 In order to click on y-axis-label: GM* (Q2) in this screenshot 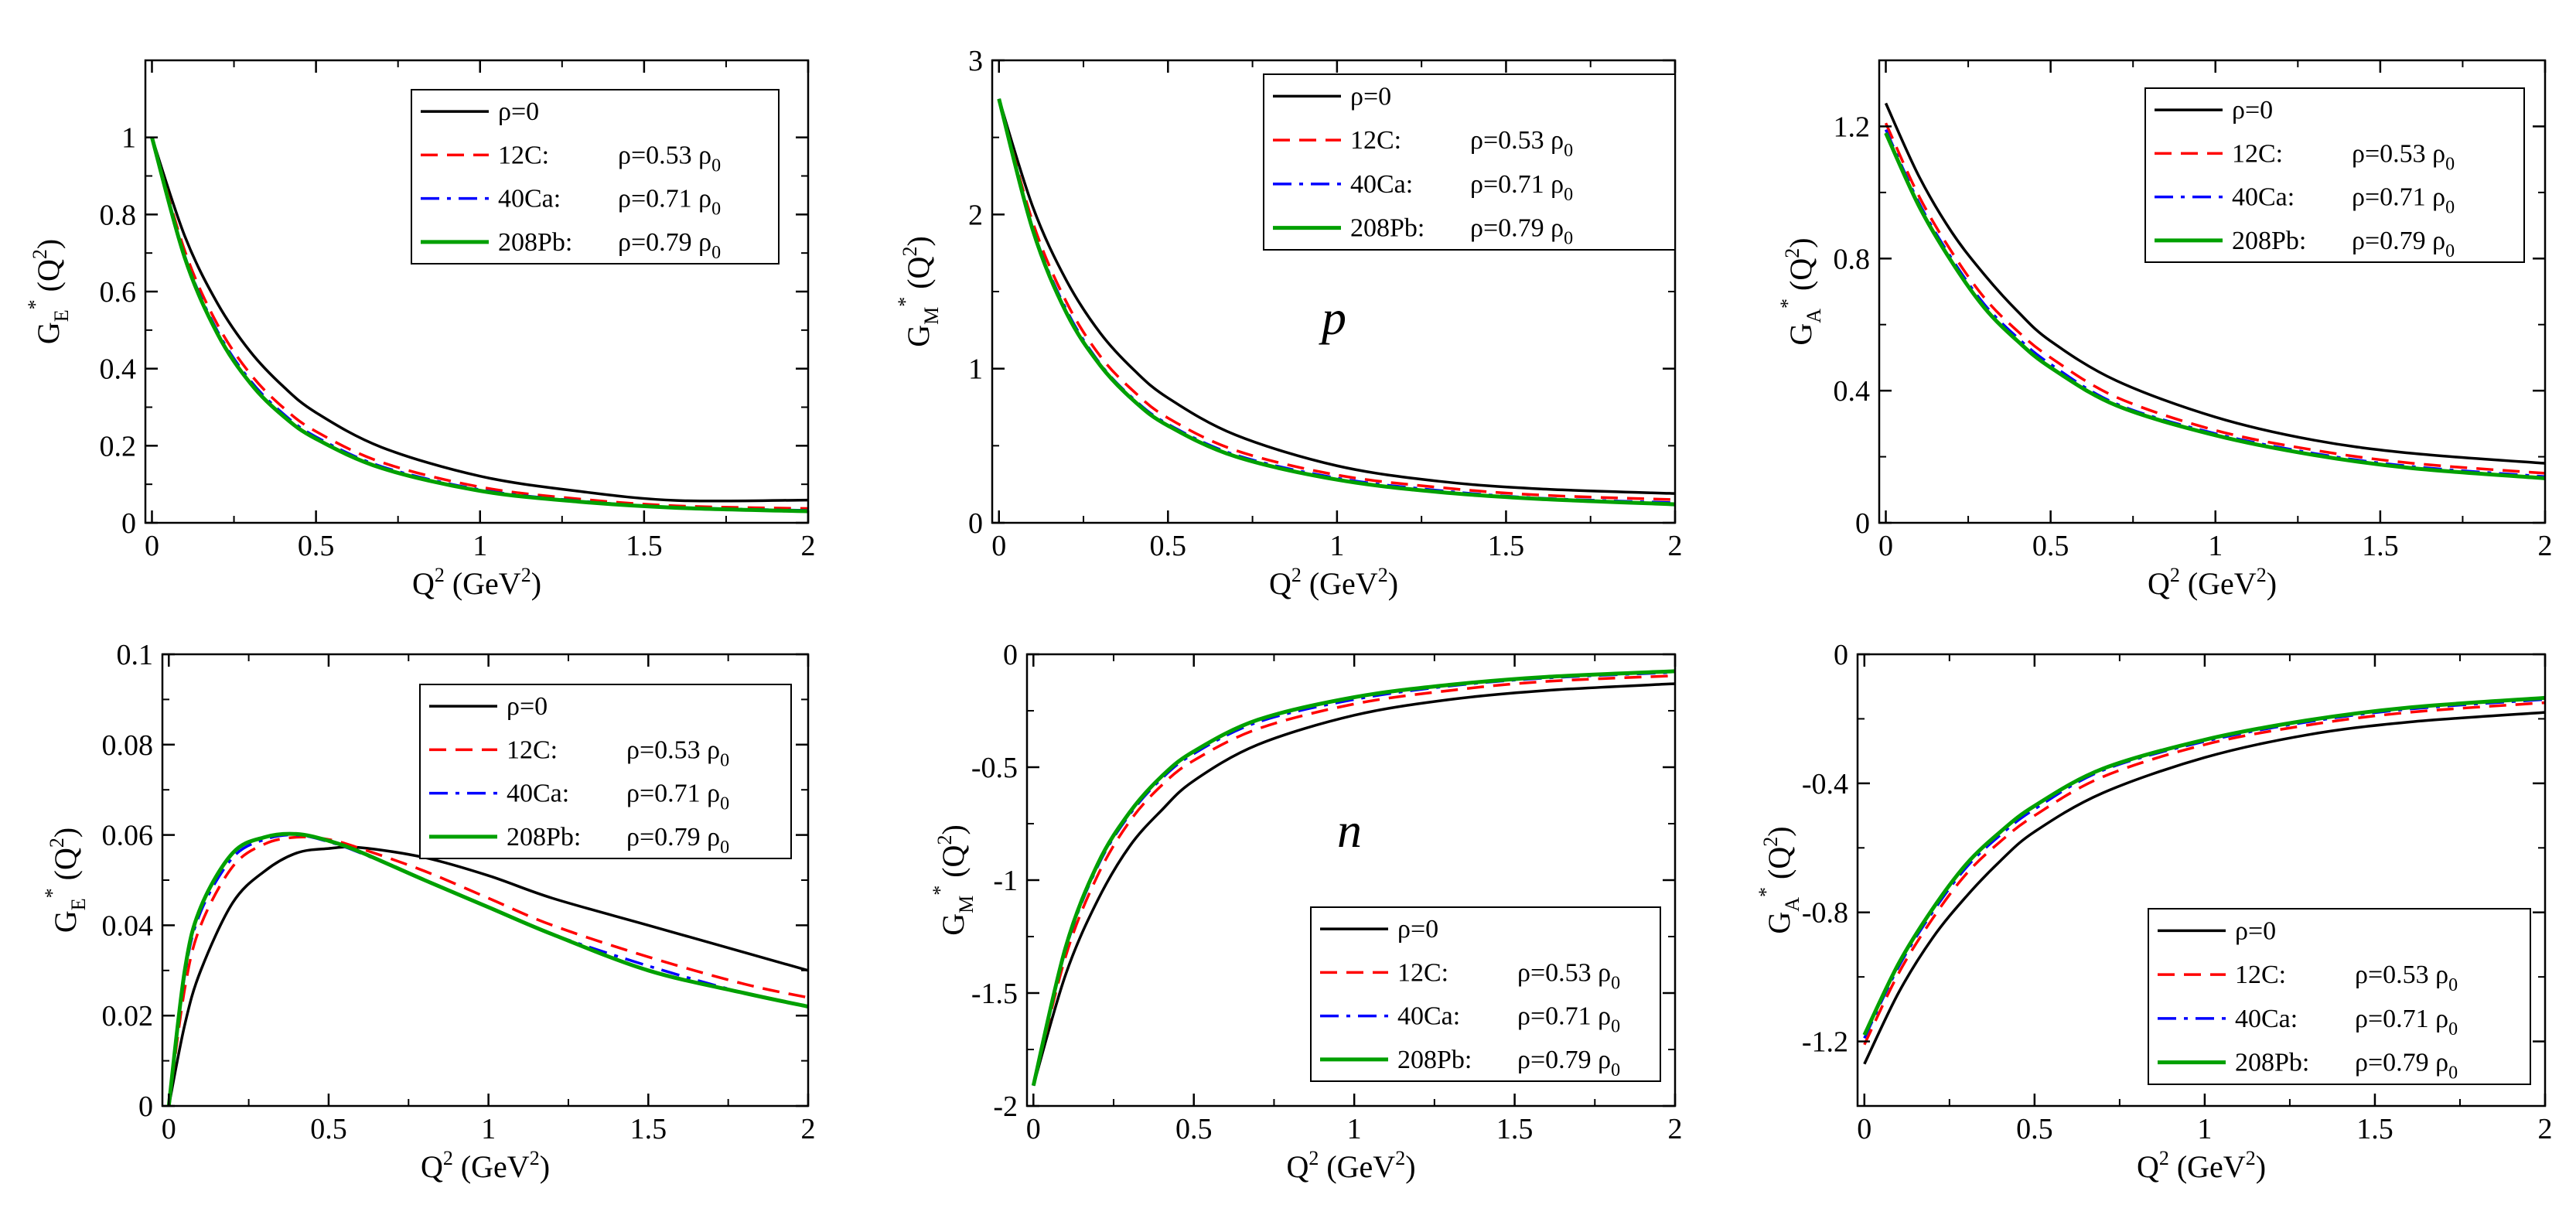, I will do `click(954, 880)`.